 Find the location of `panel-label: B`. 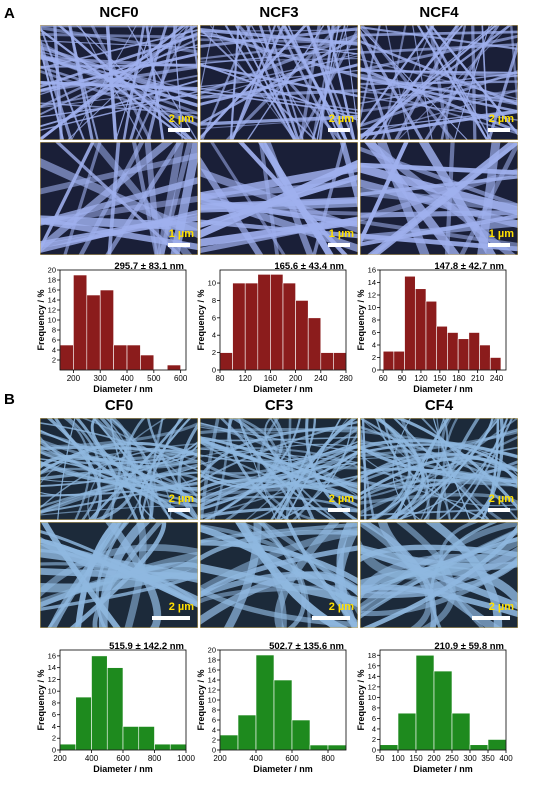

panel-label: B is located at coordinates (9, 399).